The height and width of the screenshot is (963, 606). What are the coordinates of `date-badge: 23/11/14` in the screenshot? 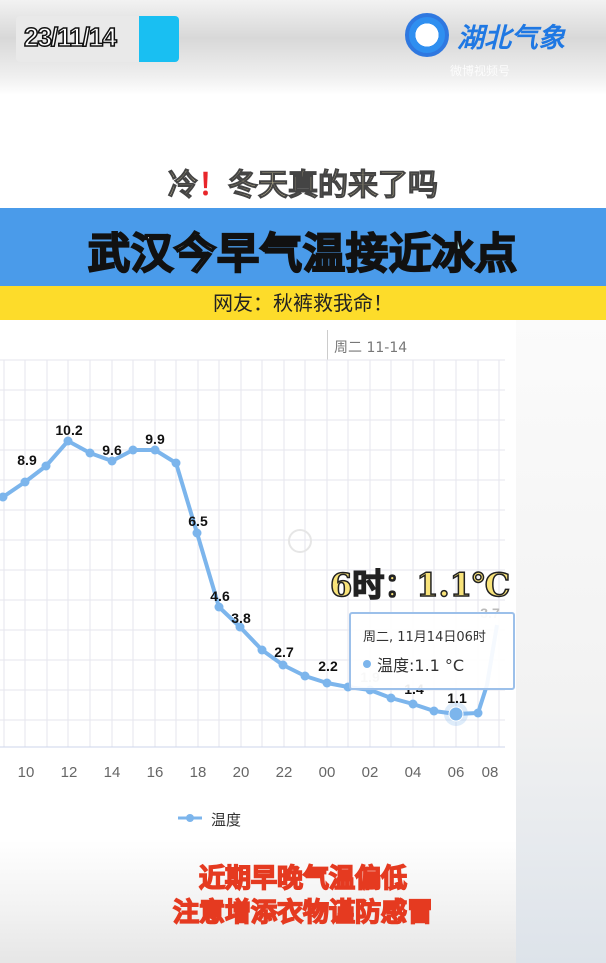 It's located at (97, 39).